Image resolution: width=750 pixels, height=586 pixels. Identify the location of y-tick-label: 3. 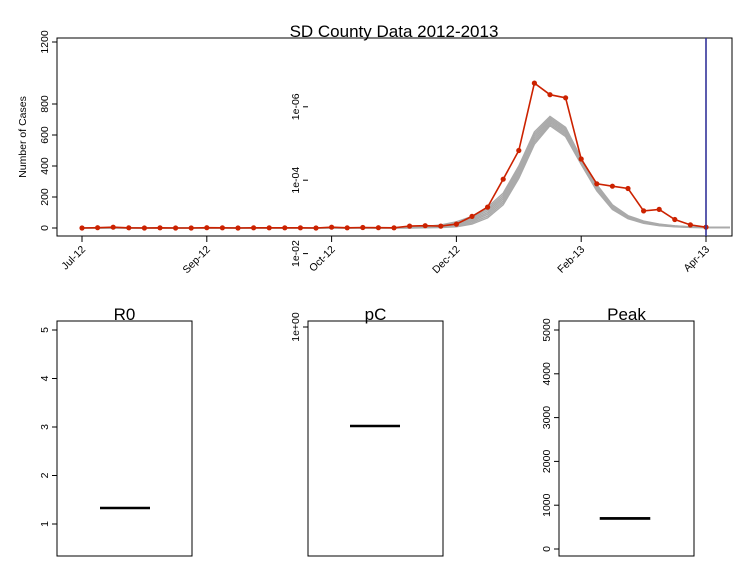
(45, 427).